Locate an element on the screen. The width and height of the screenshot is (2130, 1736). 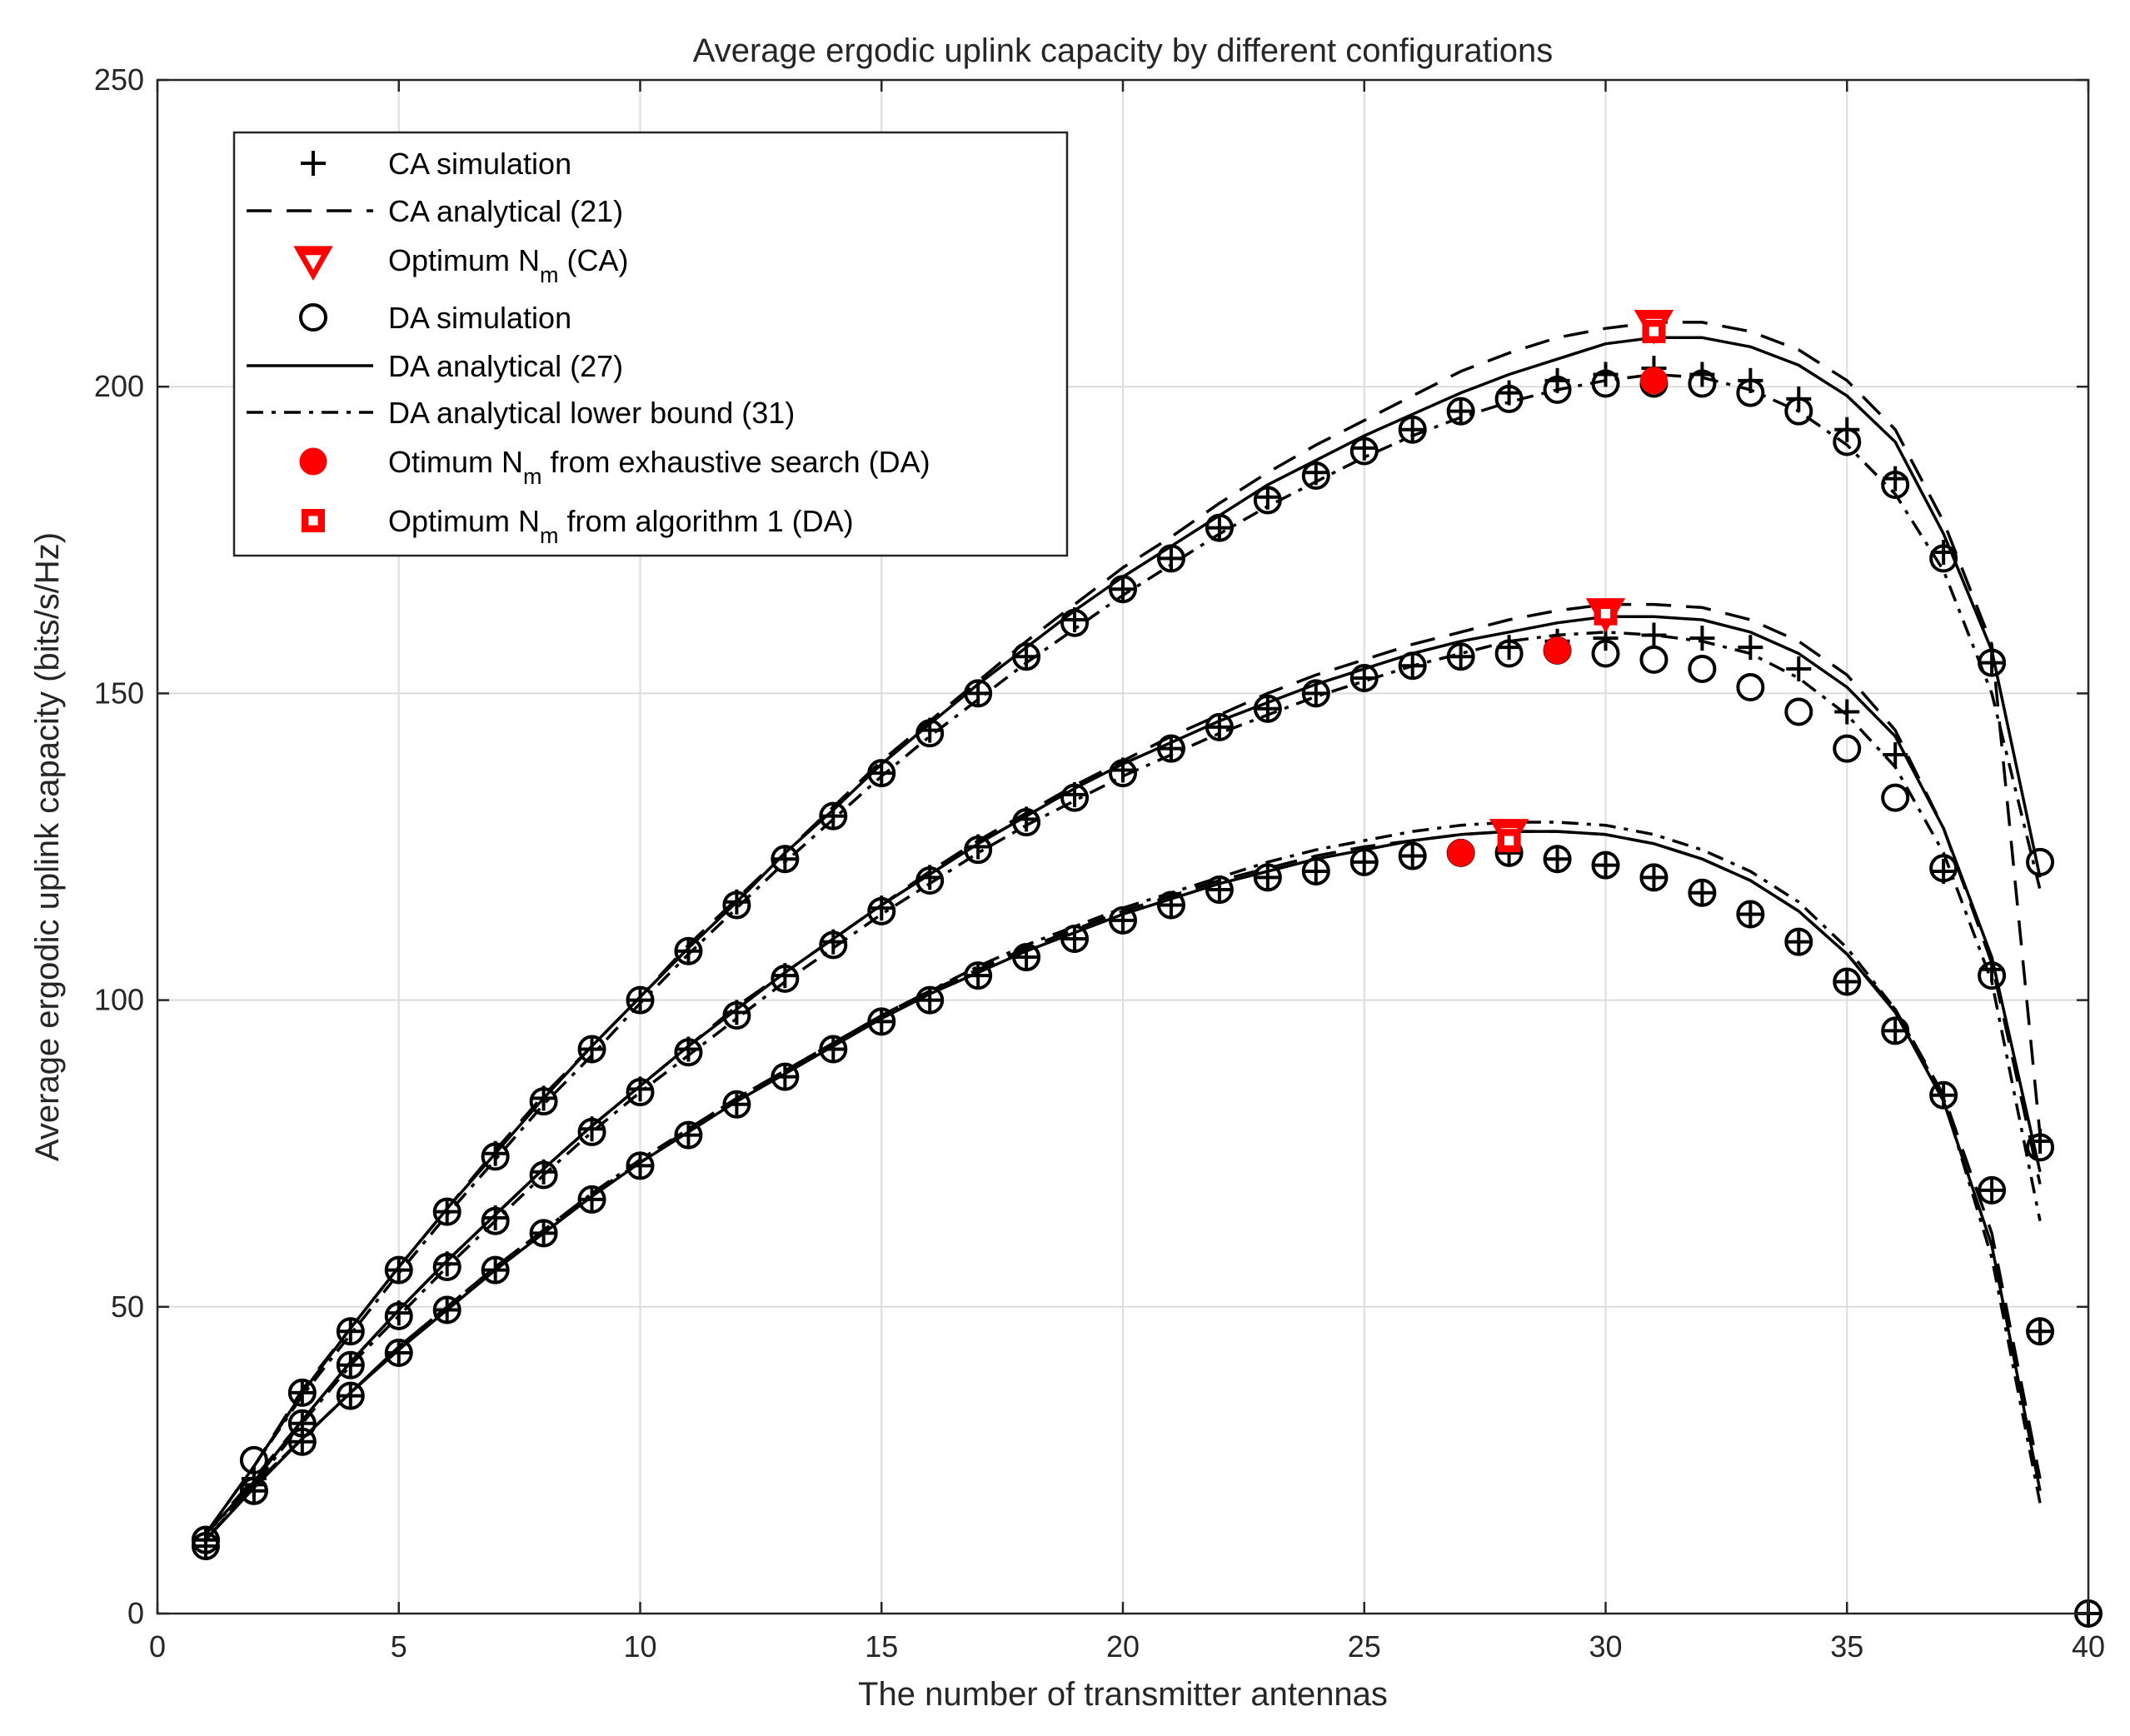
legend-item-ca-an: CA analytical (21) is located at coordinates (435, 211).